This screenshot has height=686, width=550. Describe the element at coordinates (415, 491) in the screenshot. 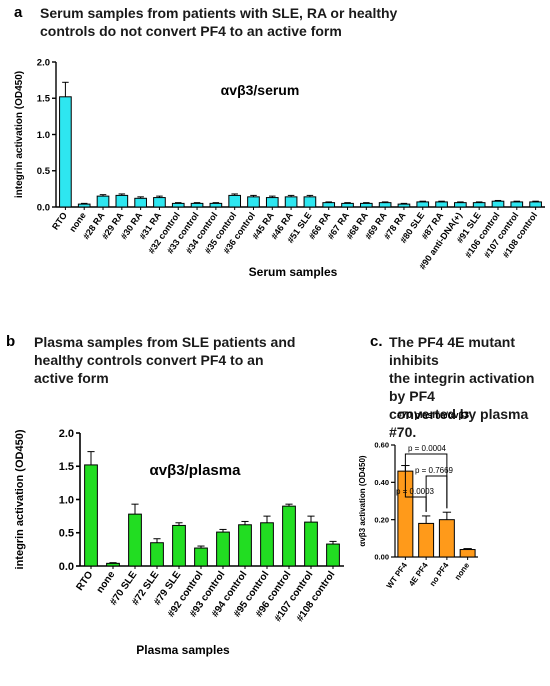

I see `chart-c-p-value-label: p = 0.0003` at that location.